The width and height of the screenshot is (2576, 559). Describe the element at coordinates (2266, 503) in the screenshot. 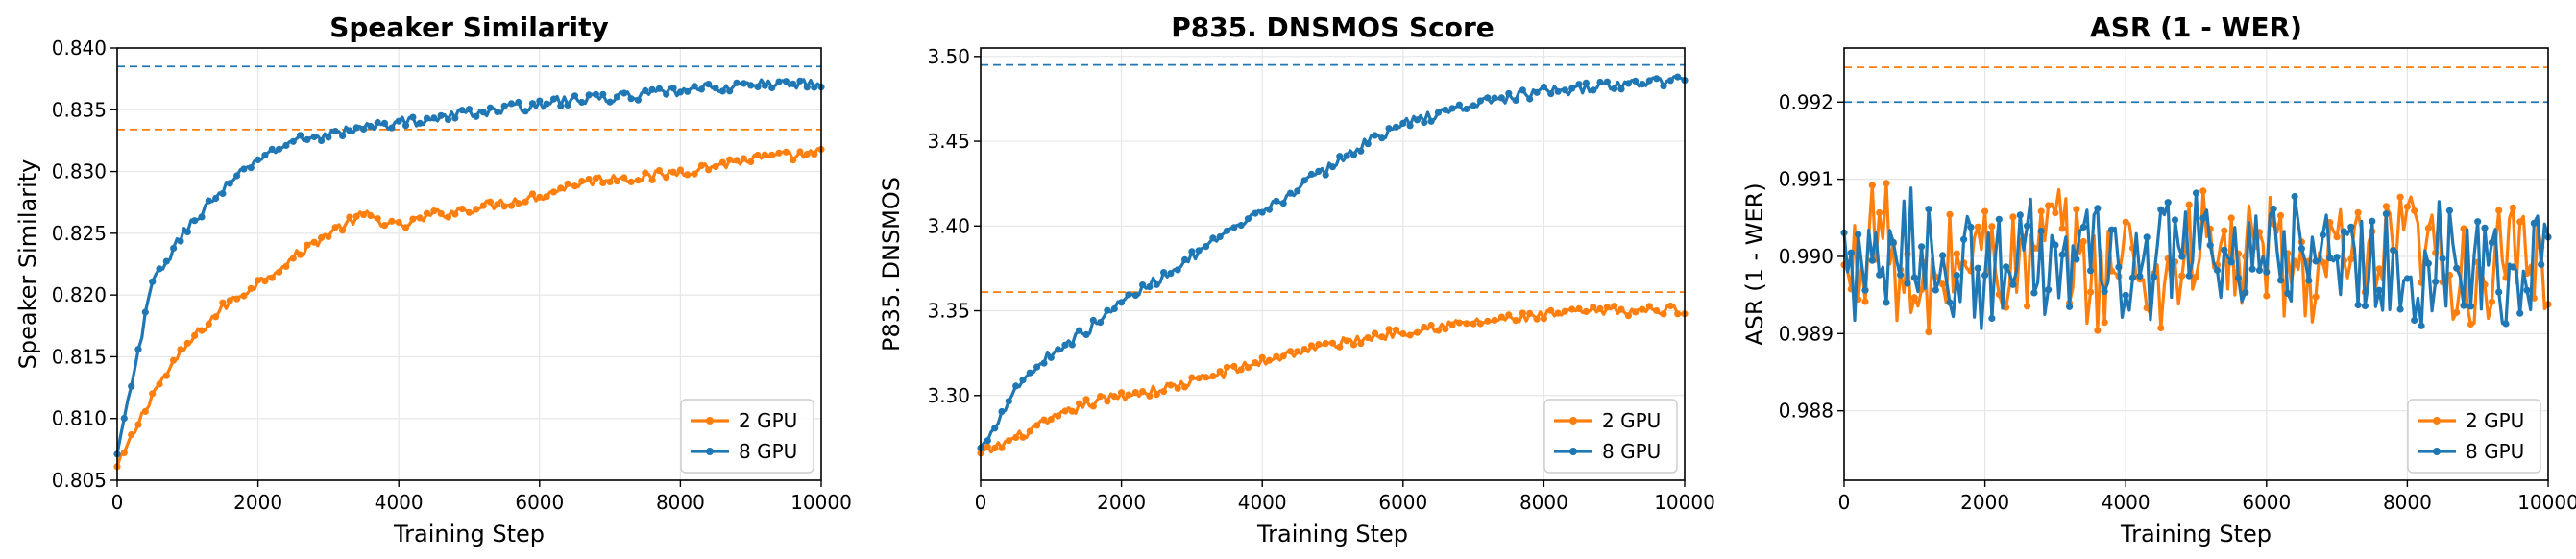

I see `x-tick-label: 6000` at that location.